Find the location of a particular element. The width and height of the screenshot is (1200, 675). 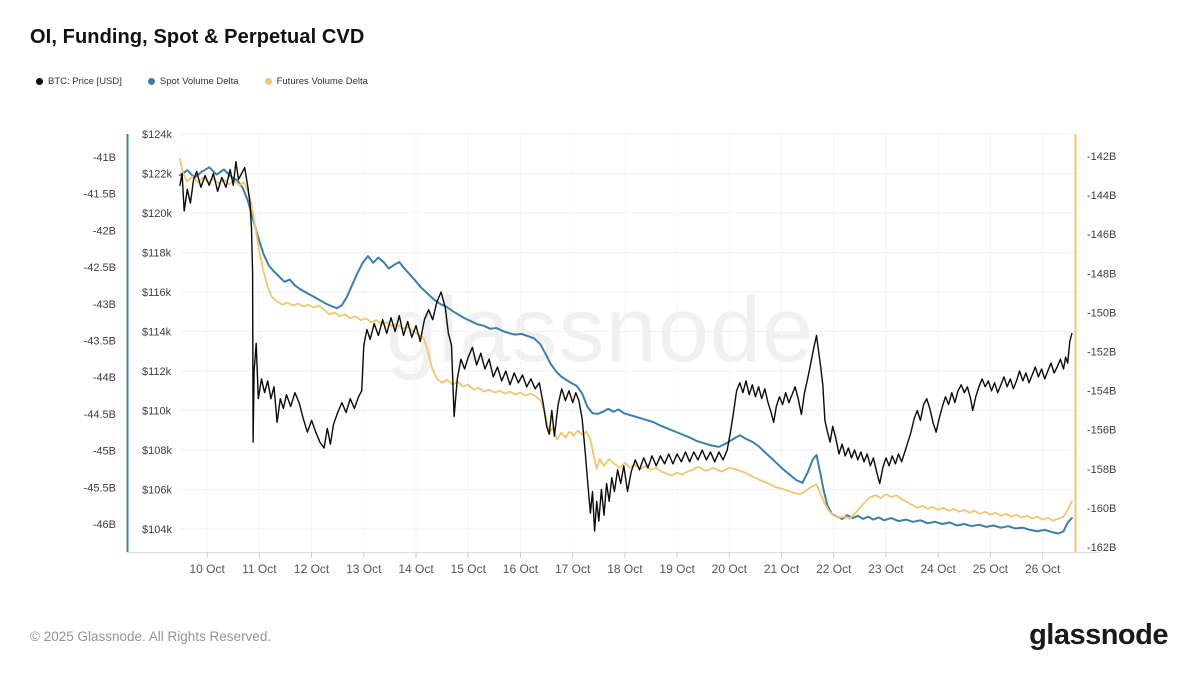

price-axis-label: $106k is located at coordinates (157, 491).